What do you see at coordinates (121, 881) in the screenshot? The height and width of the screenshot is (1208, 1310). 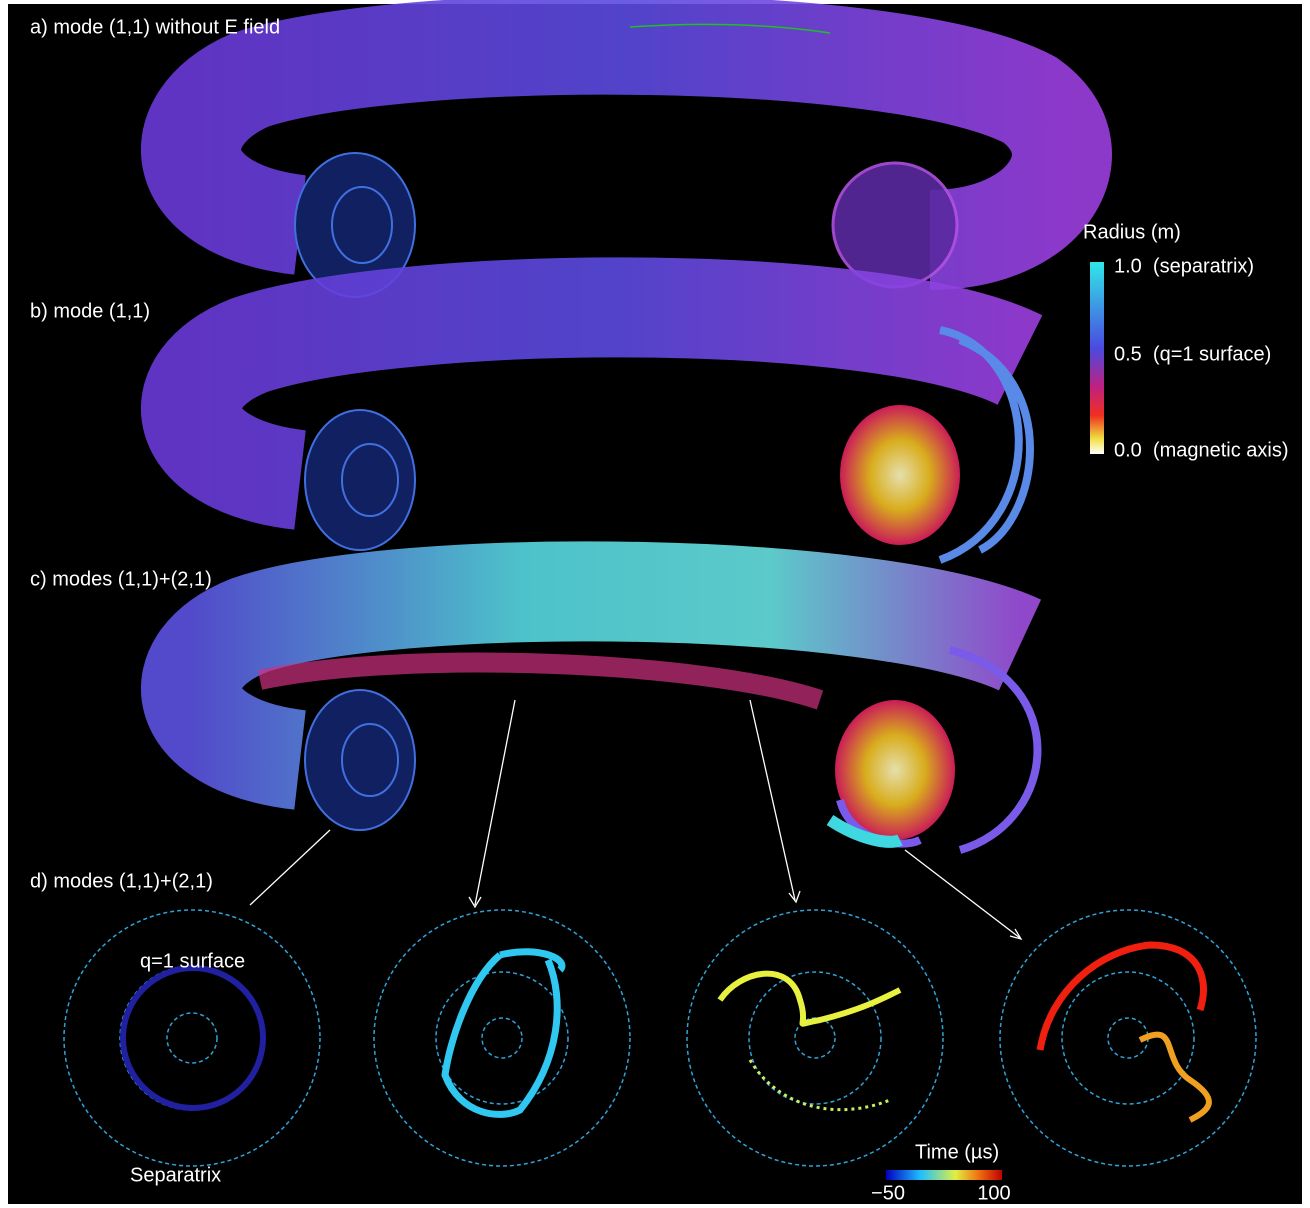 I see `panel-label: d) modes (1,1)+(2,1)` at bounding box center [121, 881].